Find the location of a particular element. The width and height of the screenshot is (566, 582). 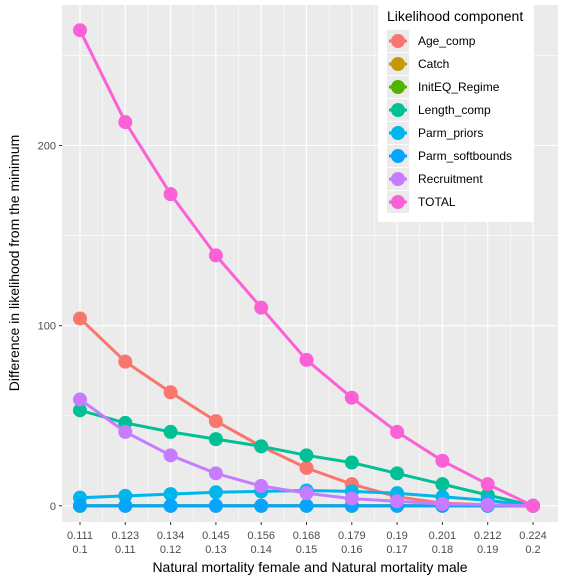

legend-item: Parm_softbounds is located at coordinates (449, 156).